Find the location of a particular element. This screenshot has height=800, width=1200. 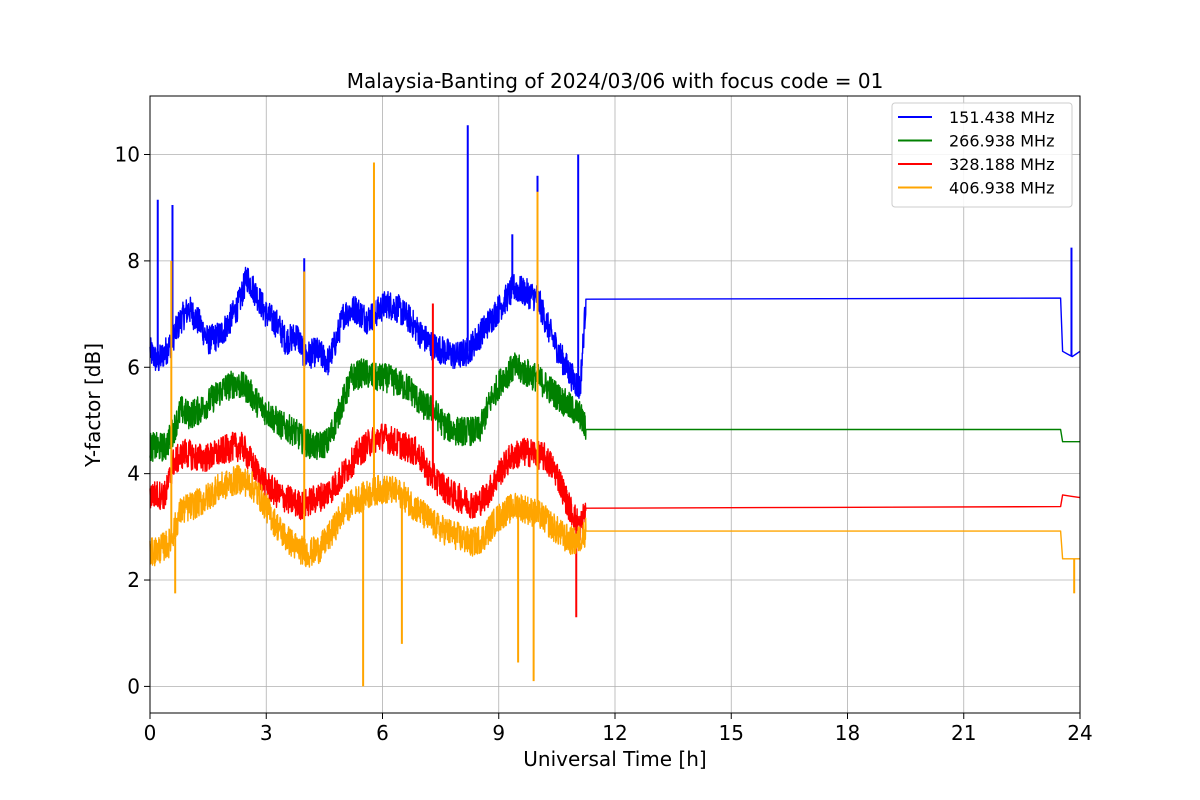

y-tick-label: 2 is located at coordinates (133, 580).